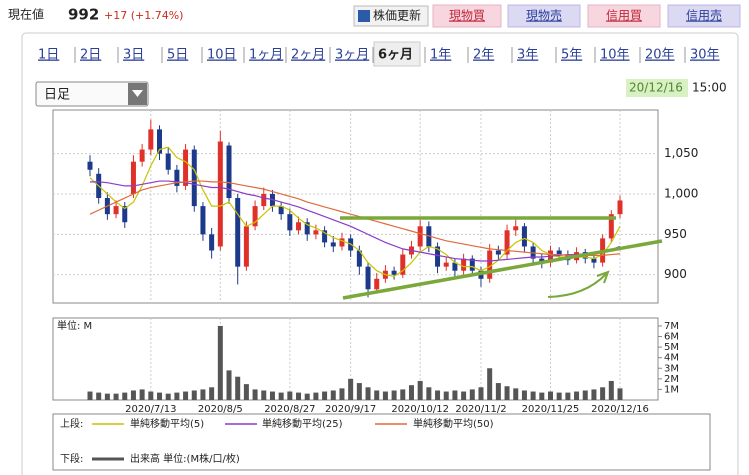  What do you see at coordinates (74, 325) in the screenshot?
I see `volume-unit: 単位: M` at bounding box center [74, 325].